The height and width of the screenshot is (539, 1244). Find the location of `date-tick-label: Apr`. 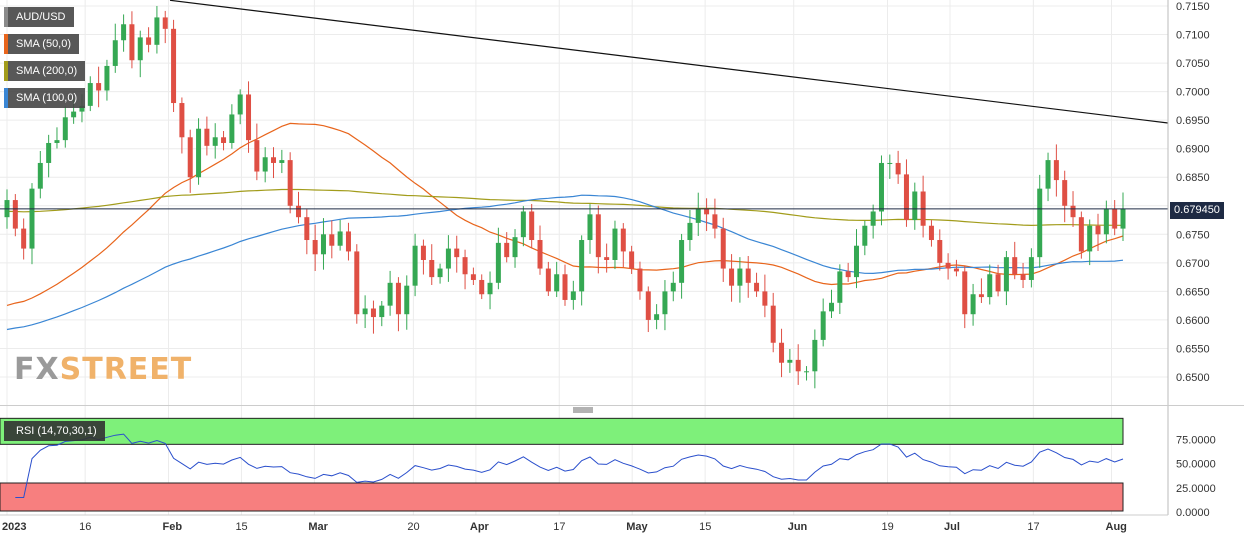

date-tick-label: Apr is located at coordinates (480, 527).